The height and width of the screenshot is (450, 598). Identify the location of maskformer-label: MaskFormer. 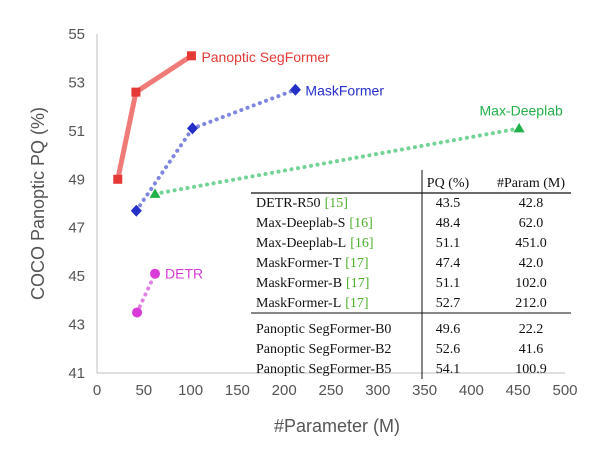
(344, 91).